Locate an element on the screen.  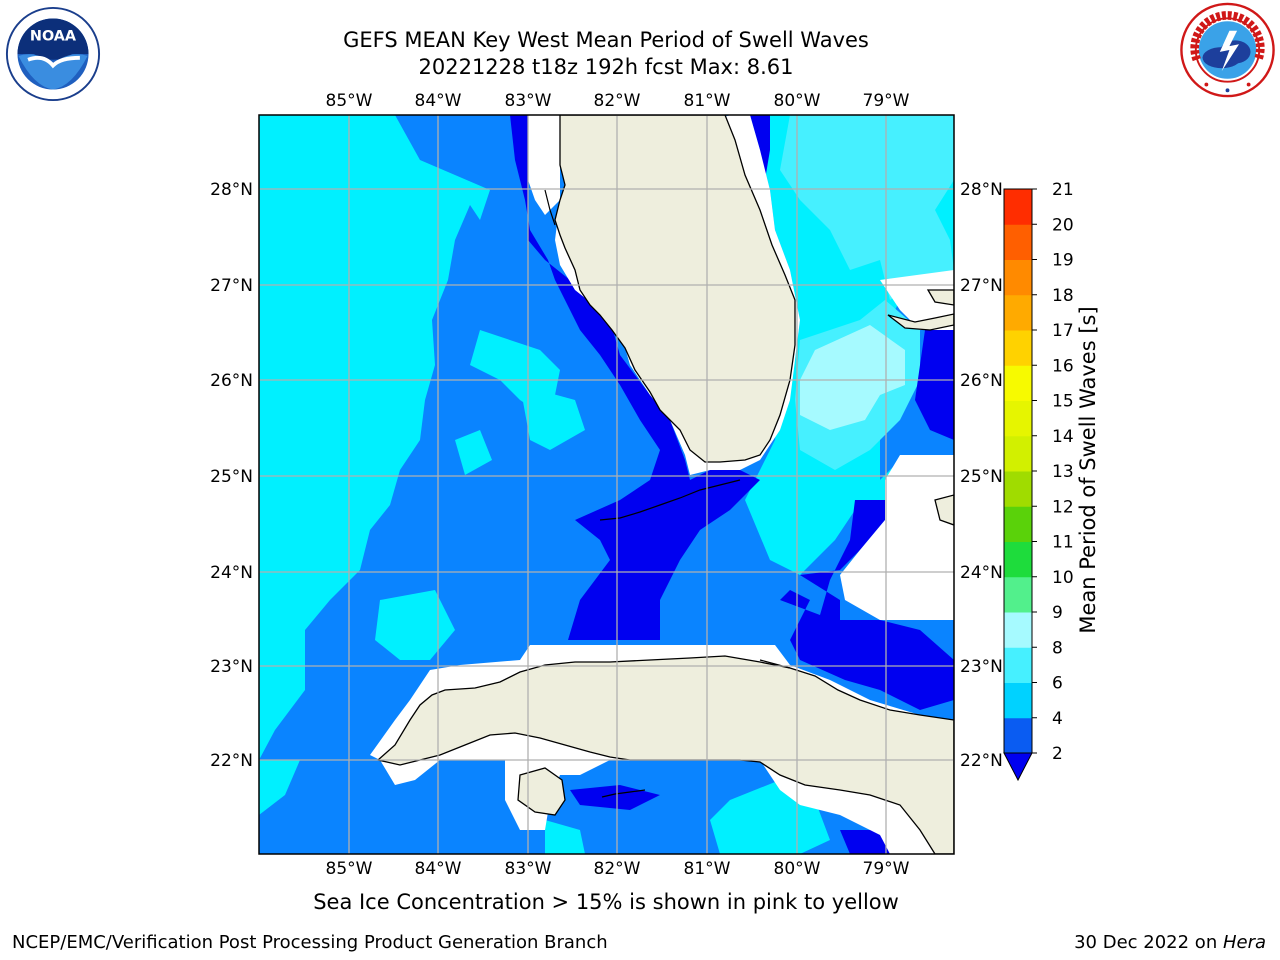
lon-label-top: 83°W is located at coordinates (528, 101).